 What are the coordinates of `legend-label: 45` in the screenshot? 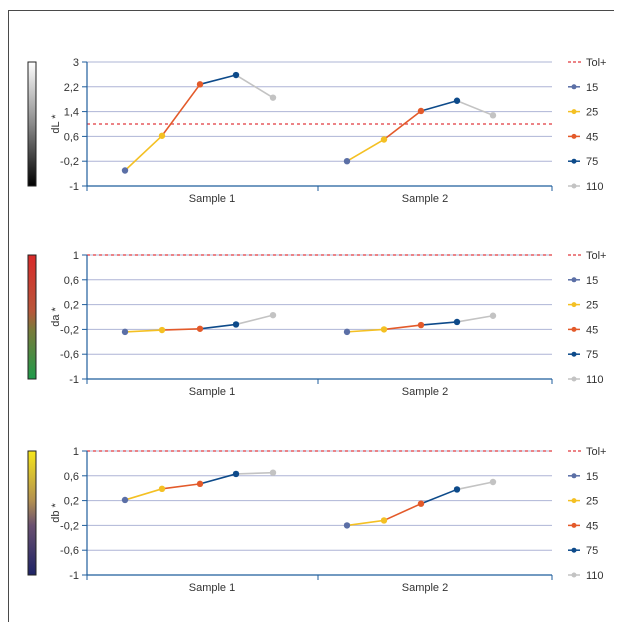 It's located at (592, 137).